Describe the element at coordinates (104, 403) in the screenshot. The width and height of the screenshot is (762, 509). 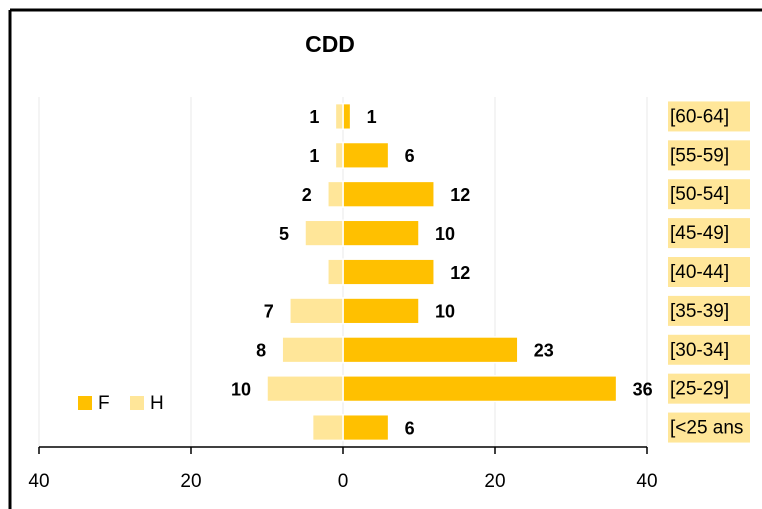
I see `legend-label: F` at that location.